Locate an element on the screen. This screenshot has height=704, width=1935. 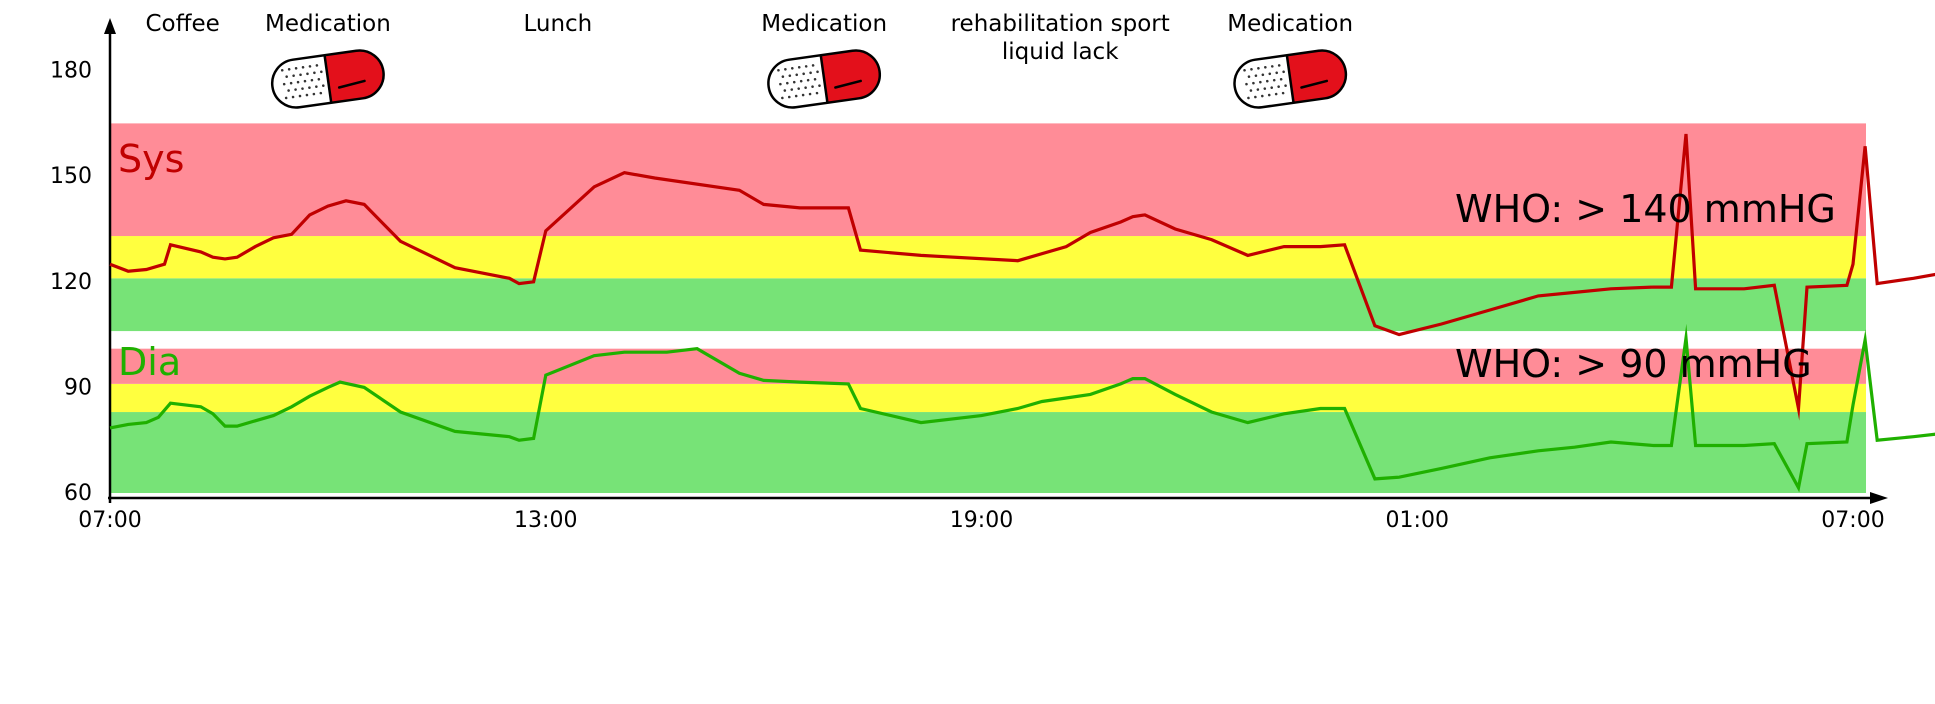
y-tick-label: 90 is located at coordinates (78, 387).